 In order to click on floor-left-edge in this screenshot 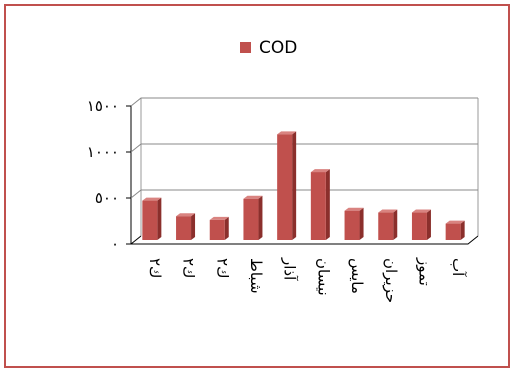, I will do `click(136, 240)`.